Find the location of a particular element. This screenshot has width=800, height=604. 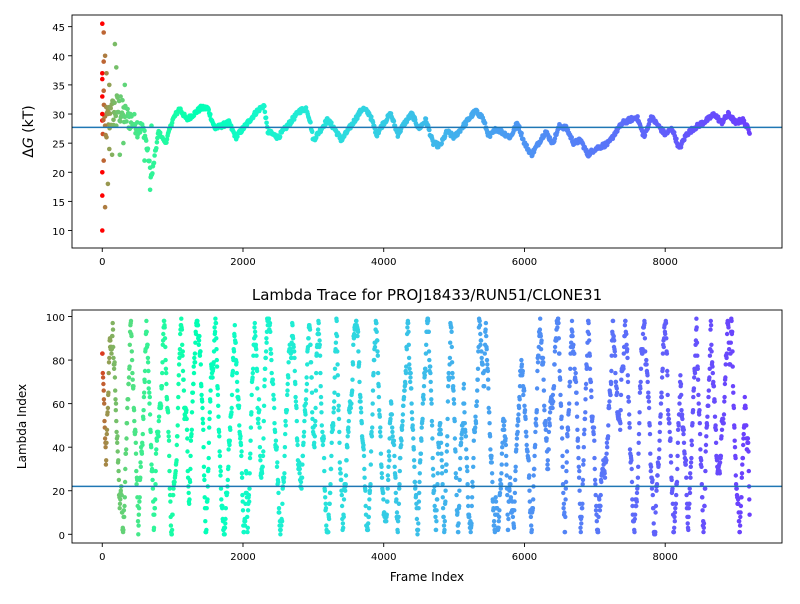

y-tick-label: 35 is located at coordinates (58, 86).